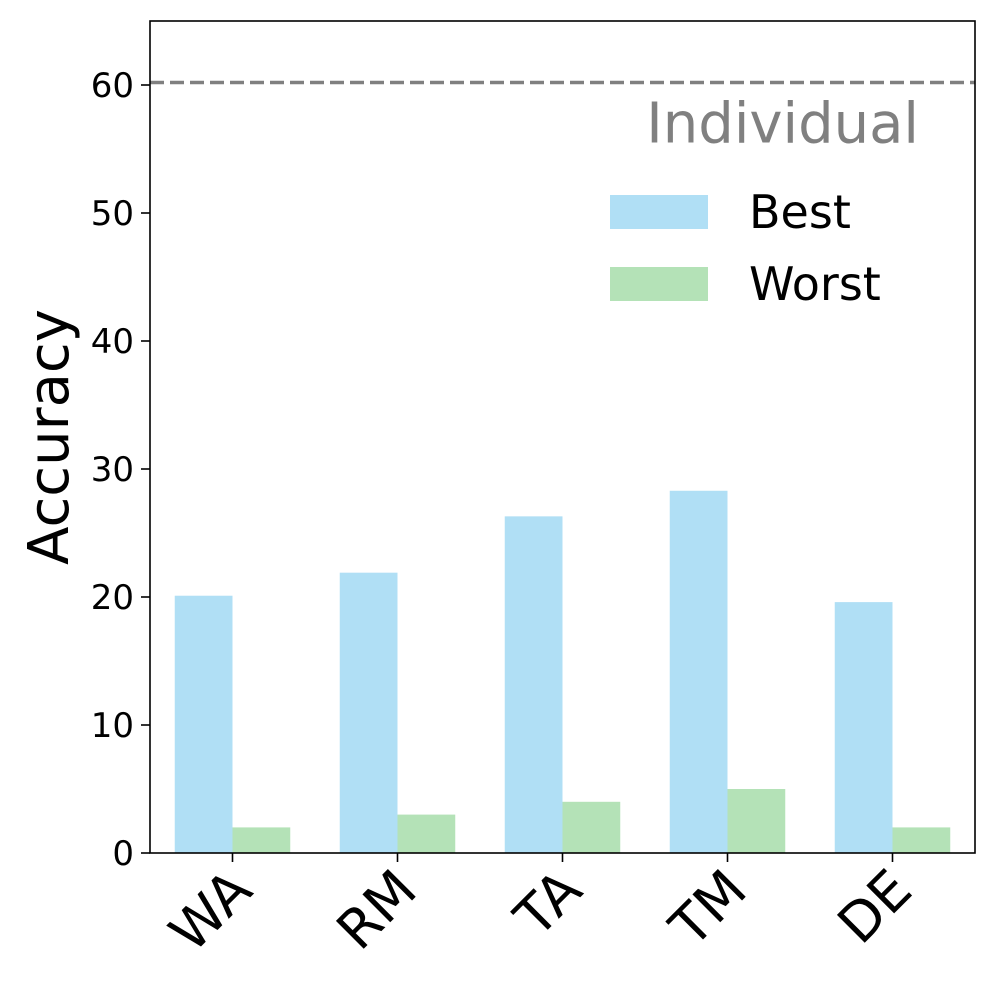 This screenshot has width=997, height=997. Describe the element at coordinates (698, 671) in the screenshot. I see `bar-best-tm` at that location.